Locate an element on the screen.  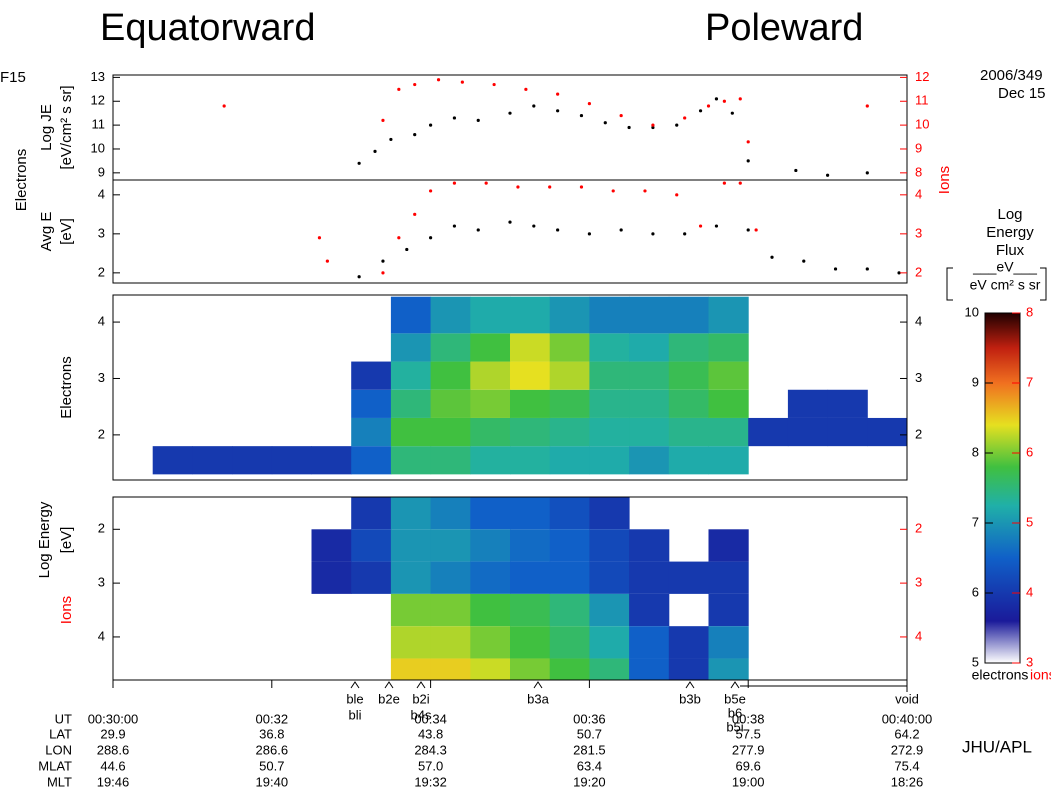
panel: 9 10 11 12 13 8 9 10 11 12 Log JE [eV/cm² s sr] is located at coordinates (483, 125).